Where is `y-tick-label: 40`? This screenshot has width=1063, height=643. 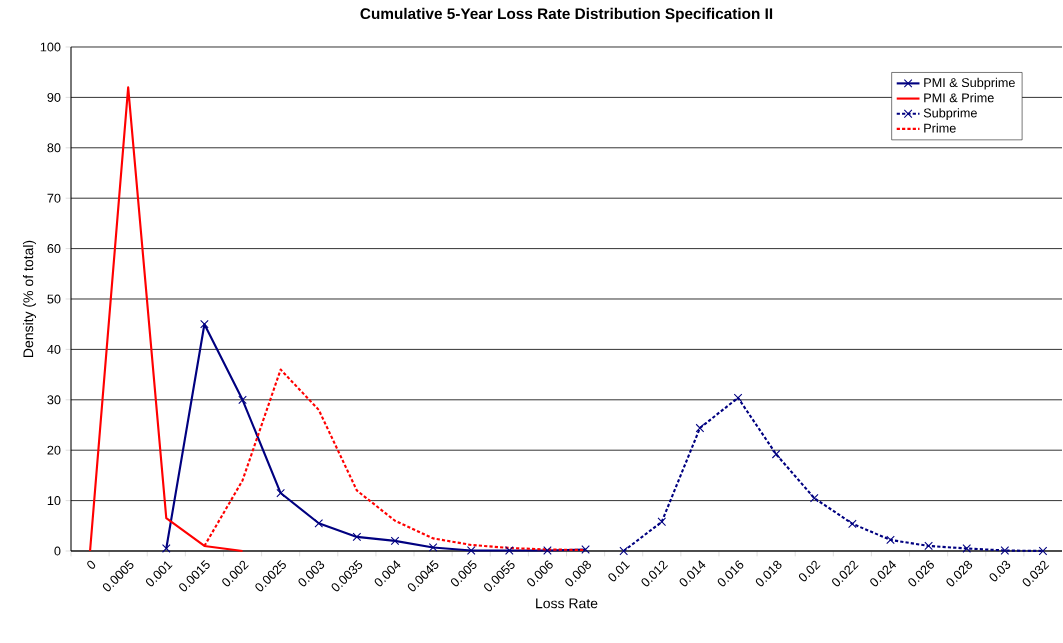
y-tick-label: 40 is located at coordinates (54, 349).